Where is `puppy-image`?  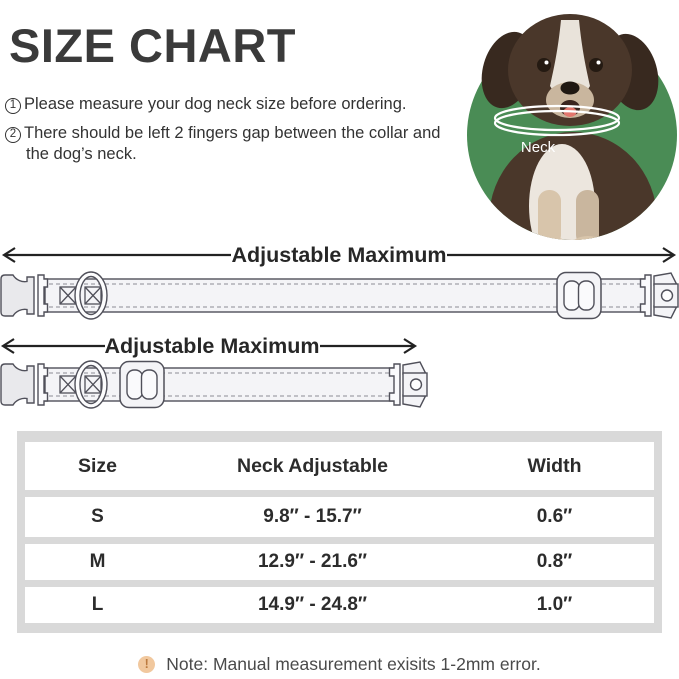 puppy-image is located at coordinates (570, 127).